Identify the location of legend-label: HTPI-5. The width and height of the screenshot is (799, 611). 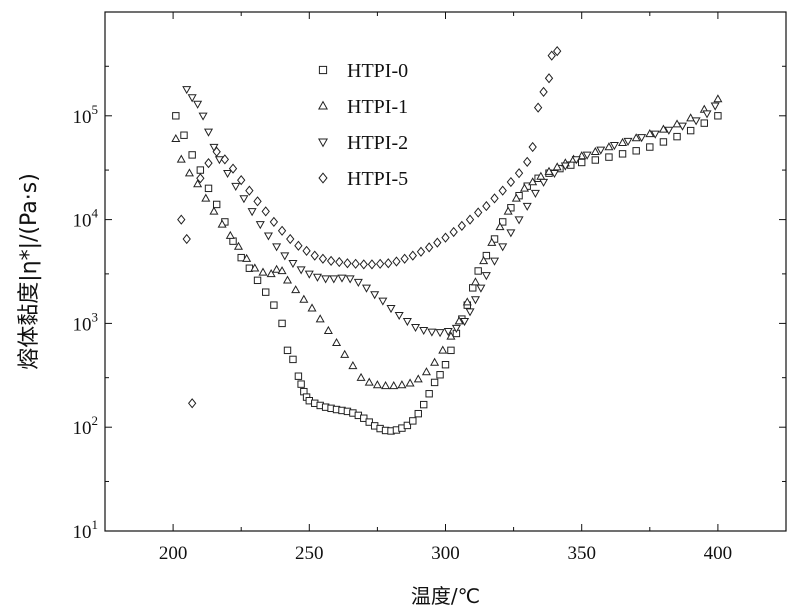
(377, 179).